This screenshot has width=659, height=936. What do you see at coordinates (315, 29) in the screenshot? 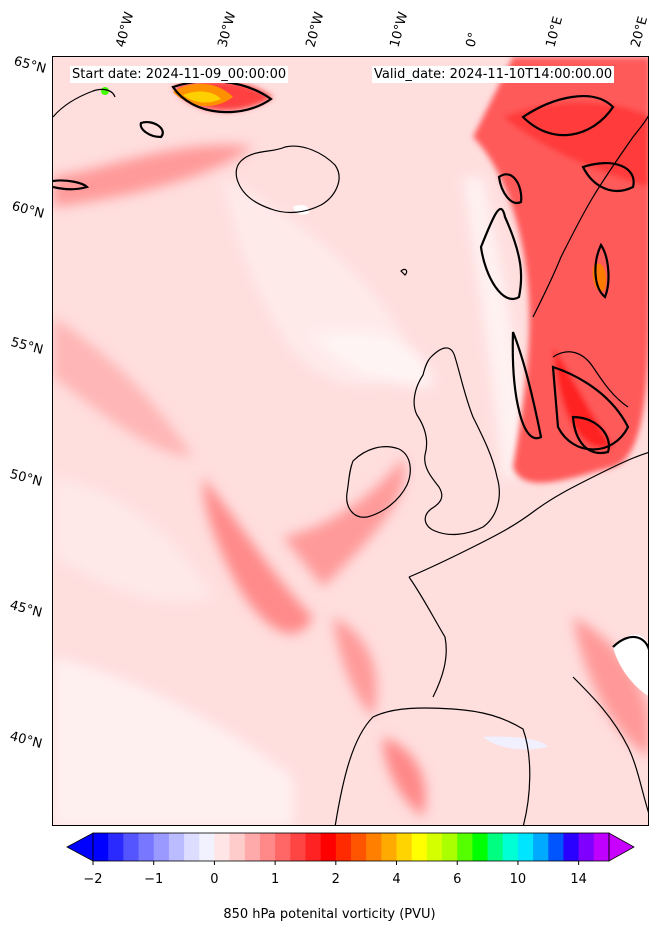
I see `lon-label-20w: 20°W` at bounding box center [315, 29].